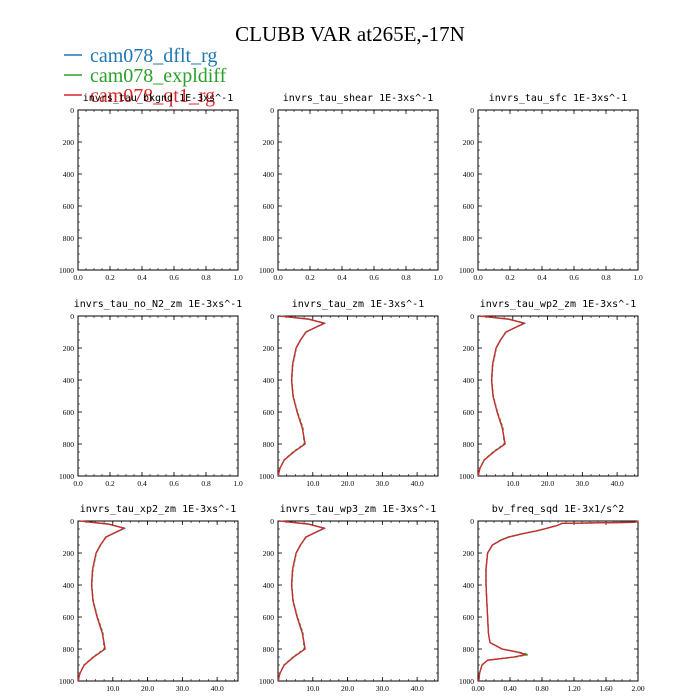  I want to click on x-tick-label: 0.40, so click(509, 688).